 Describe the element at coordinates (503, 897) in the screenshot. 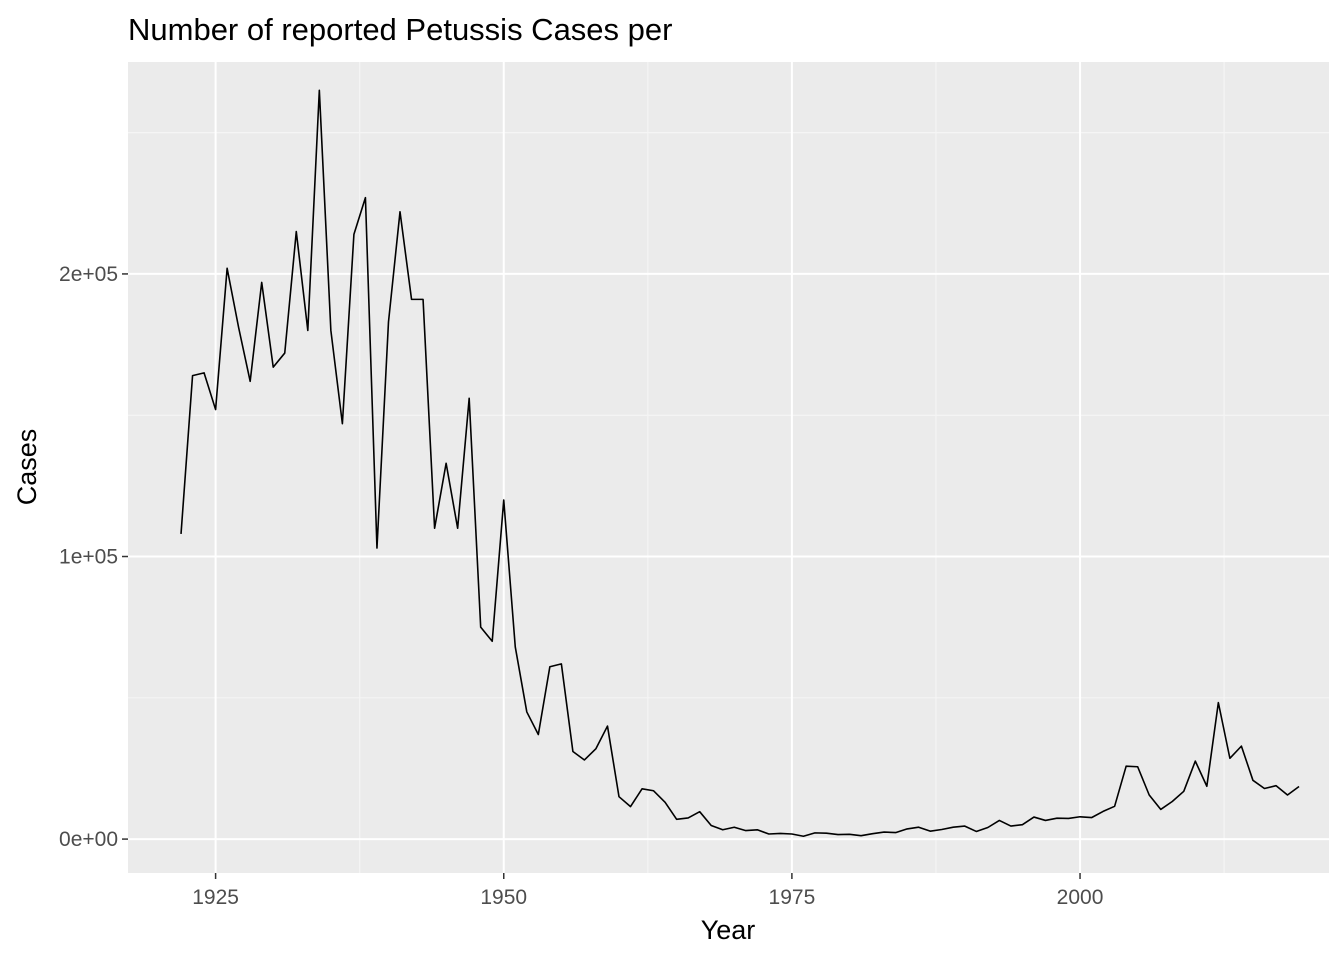

I see `x-tick-label: 1950` at that location.